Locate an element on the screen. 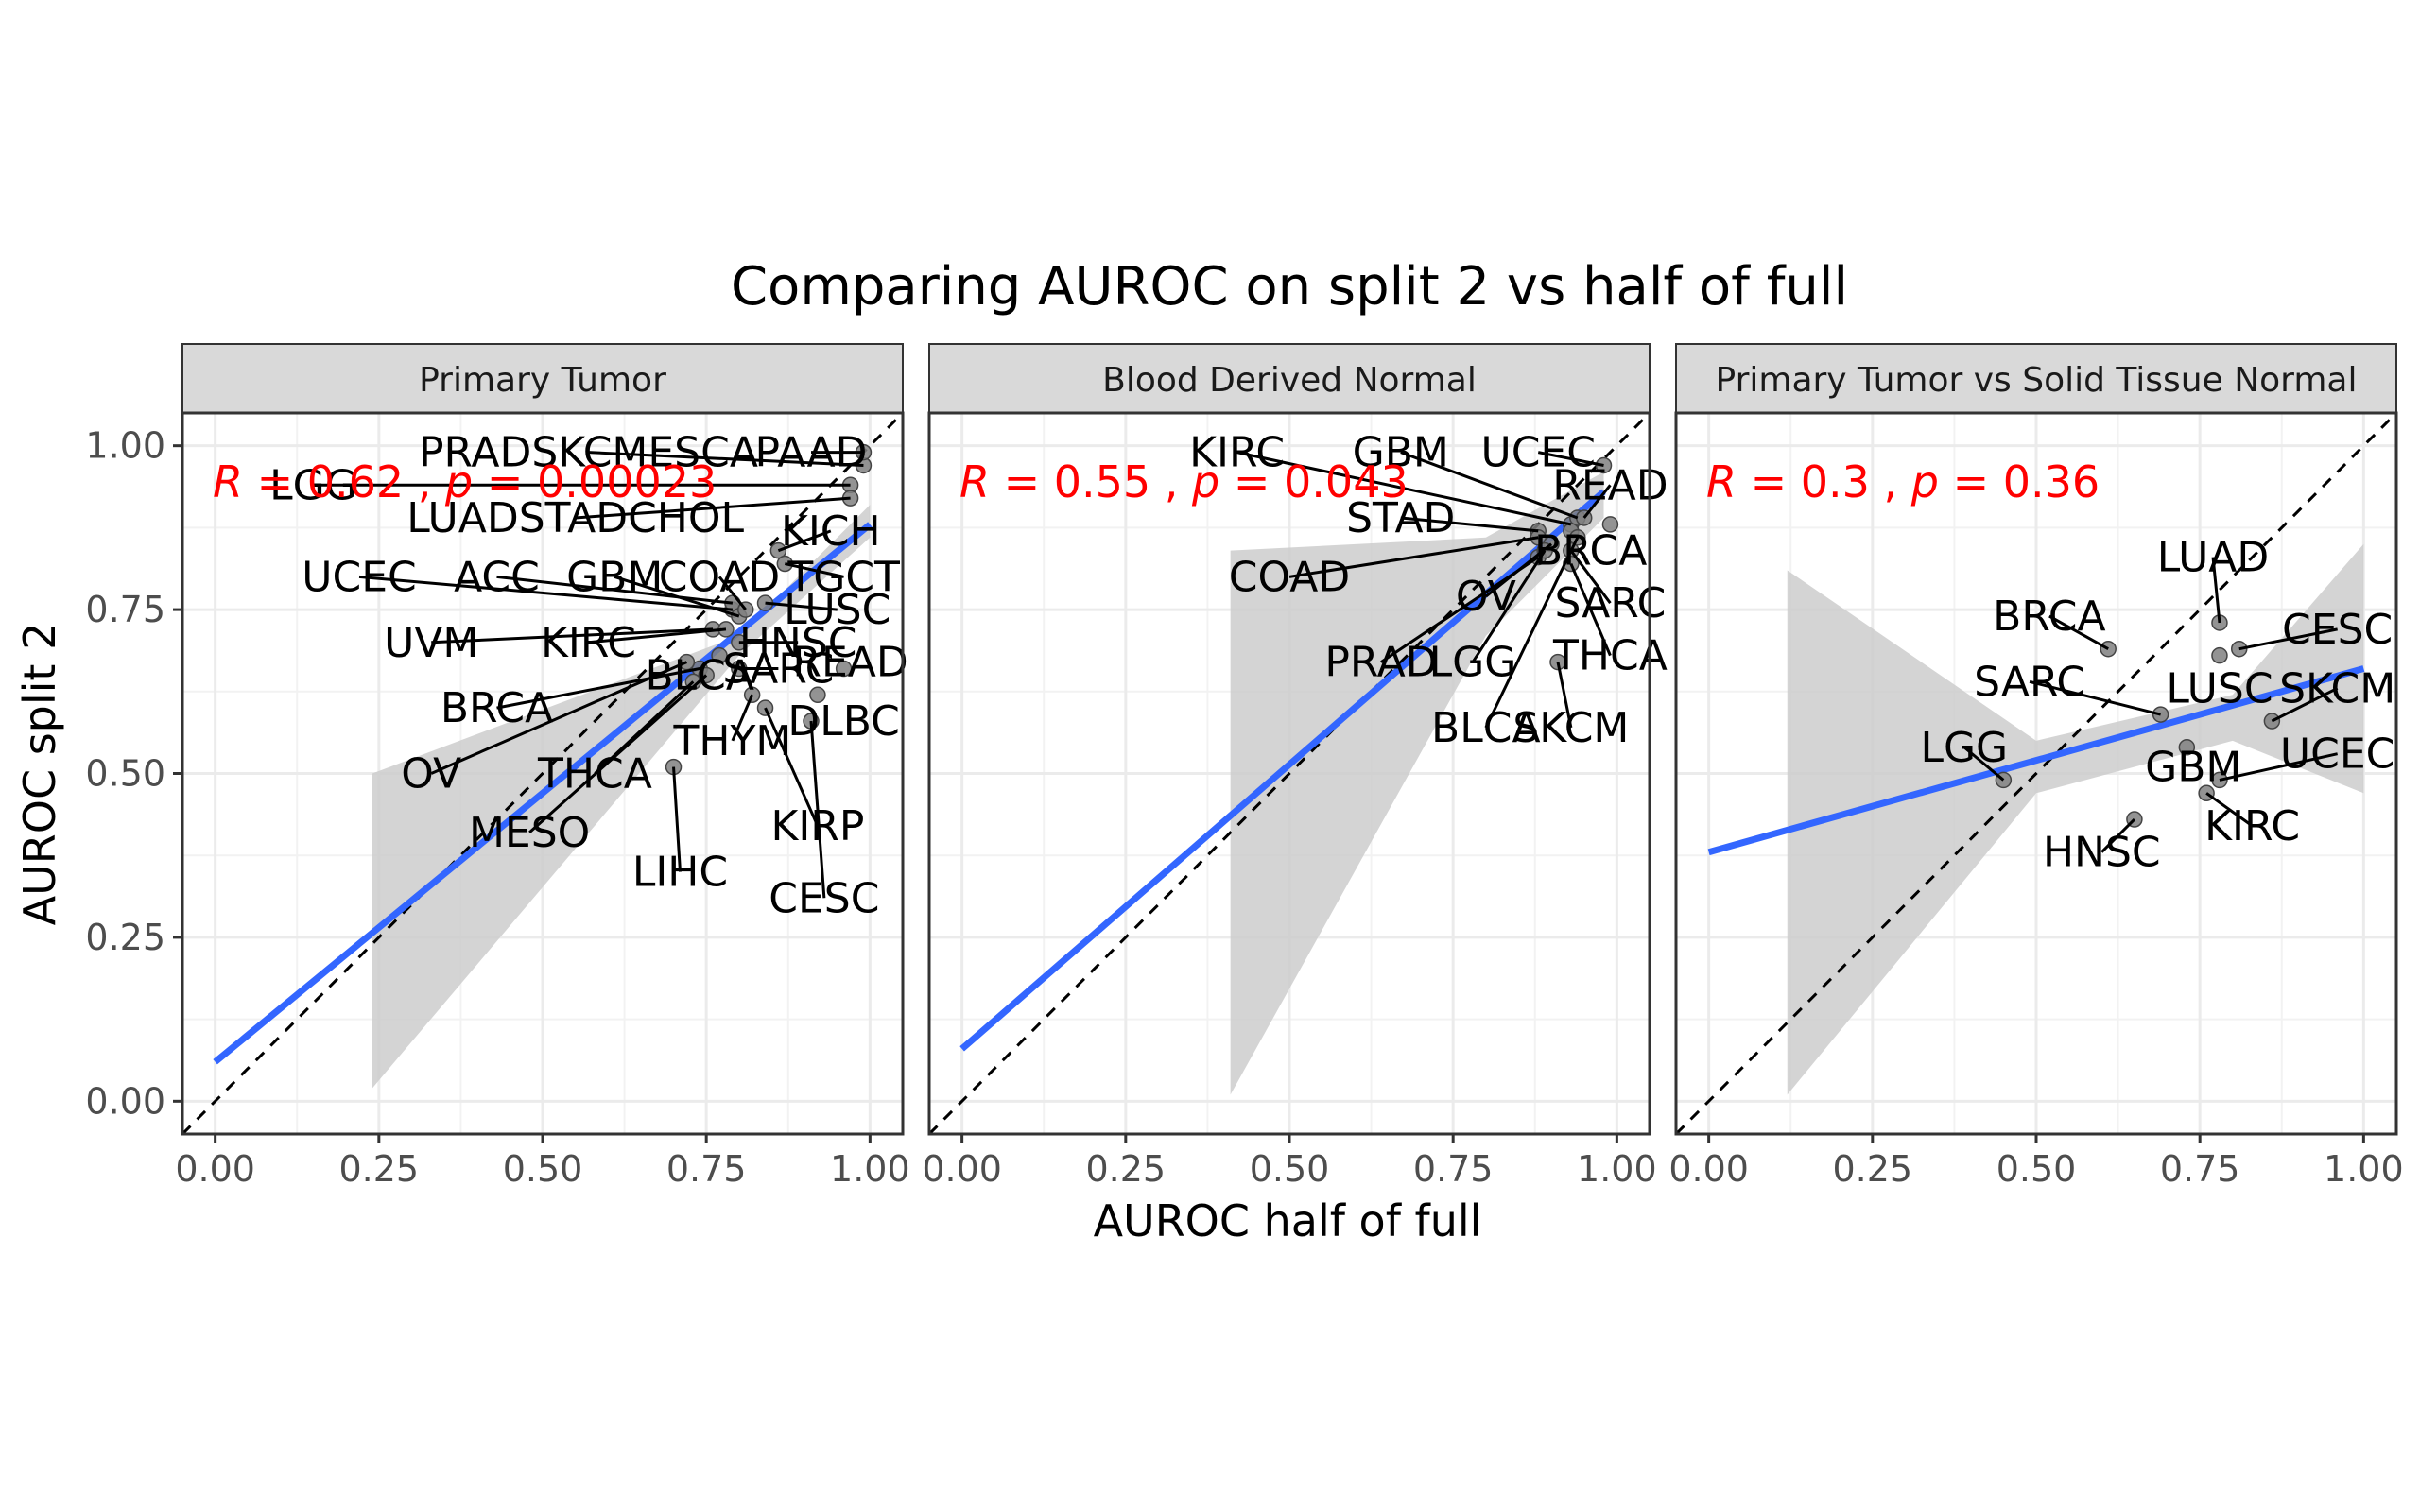  plot-content is located at coordinates (543, 773).